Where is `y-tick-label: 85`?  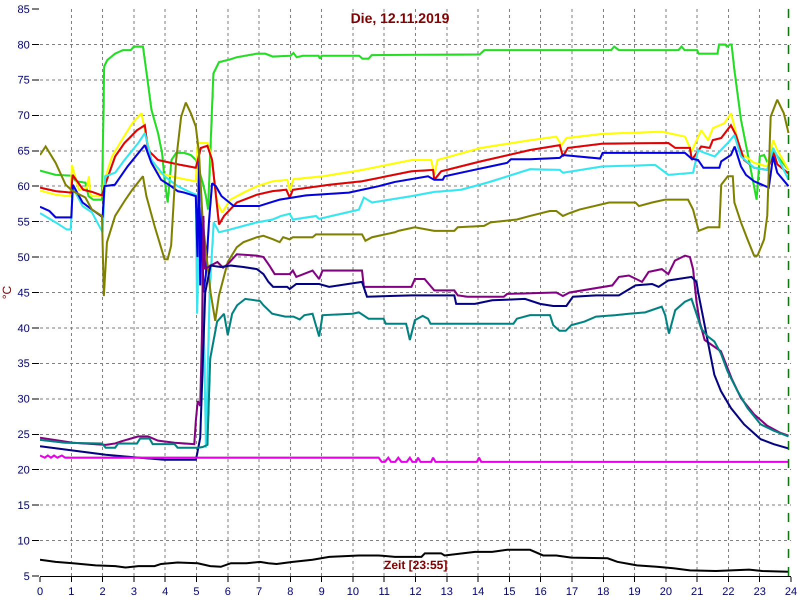 y-tick-label: 85 is located at coordinates (24, 10).